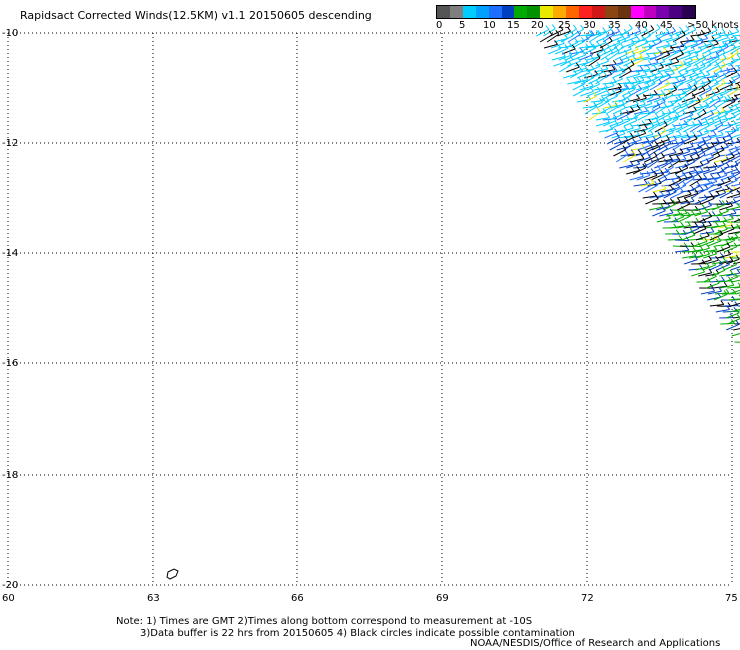 The width and height of the screenshot is (740, 650). Describe the element at coordinates (439, 25) in the screenshot. I see `colorbar-label: 0` at that location.